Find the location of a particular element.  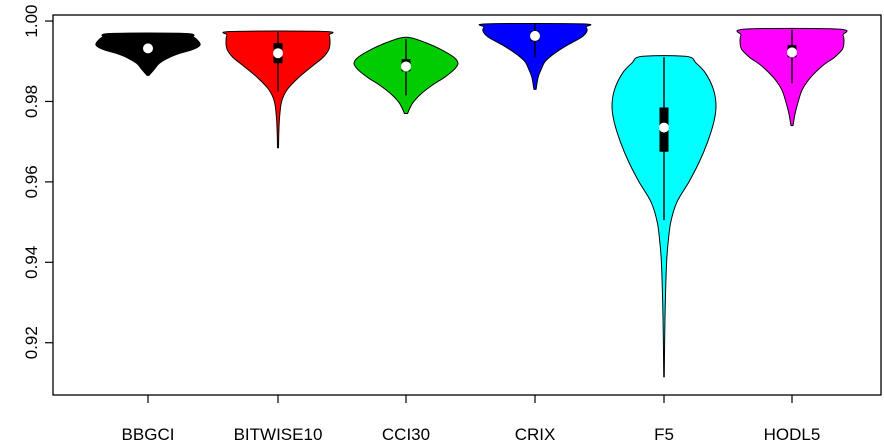

x-category-label: BBGCI is located at coordinates (148, 434).